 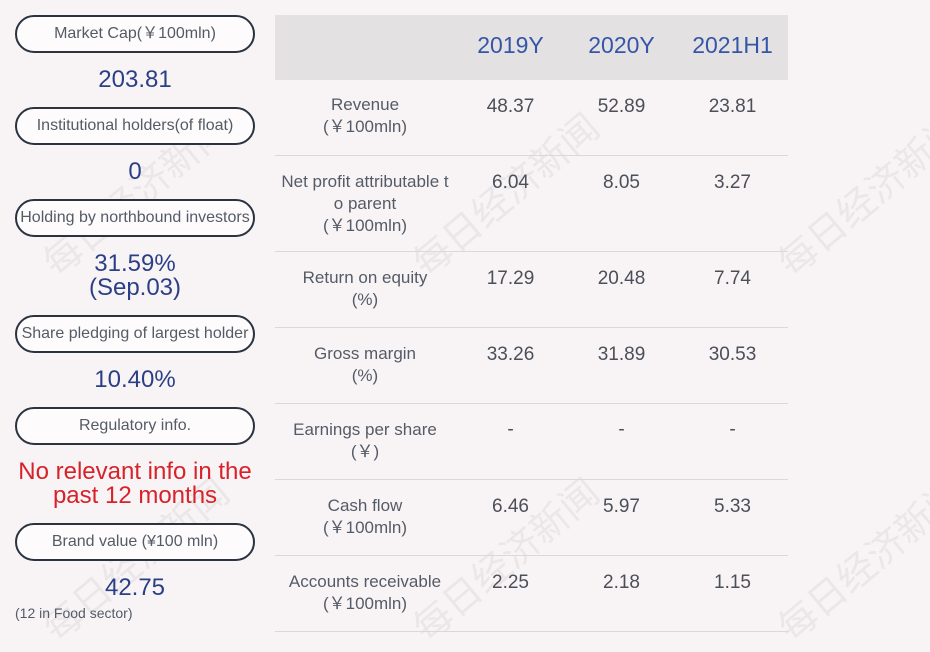 I want to click on cell-value: 30.53, so click(x=732, y=354).